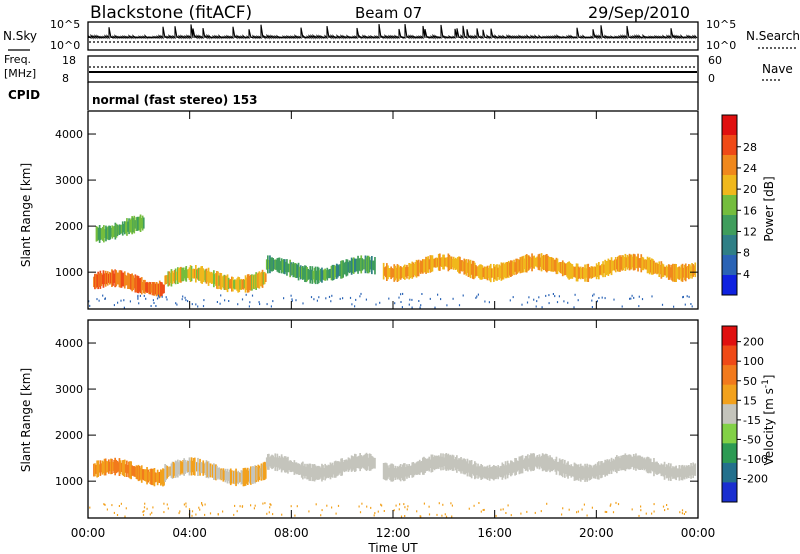  Describe the element at coordinates (69, 272) in the screenshot. I see `y-tick-label: 1000` at that location.